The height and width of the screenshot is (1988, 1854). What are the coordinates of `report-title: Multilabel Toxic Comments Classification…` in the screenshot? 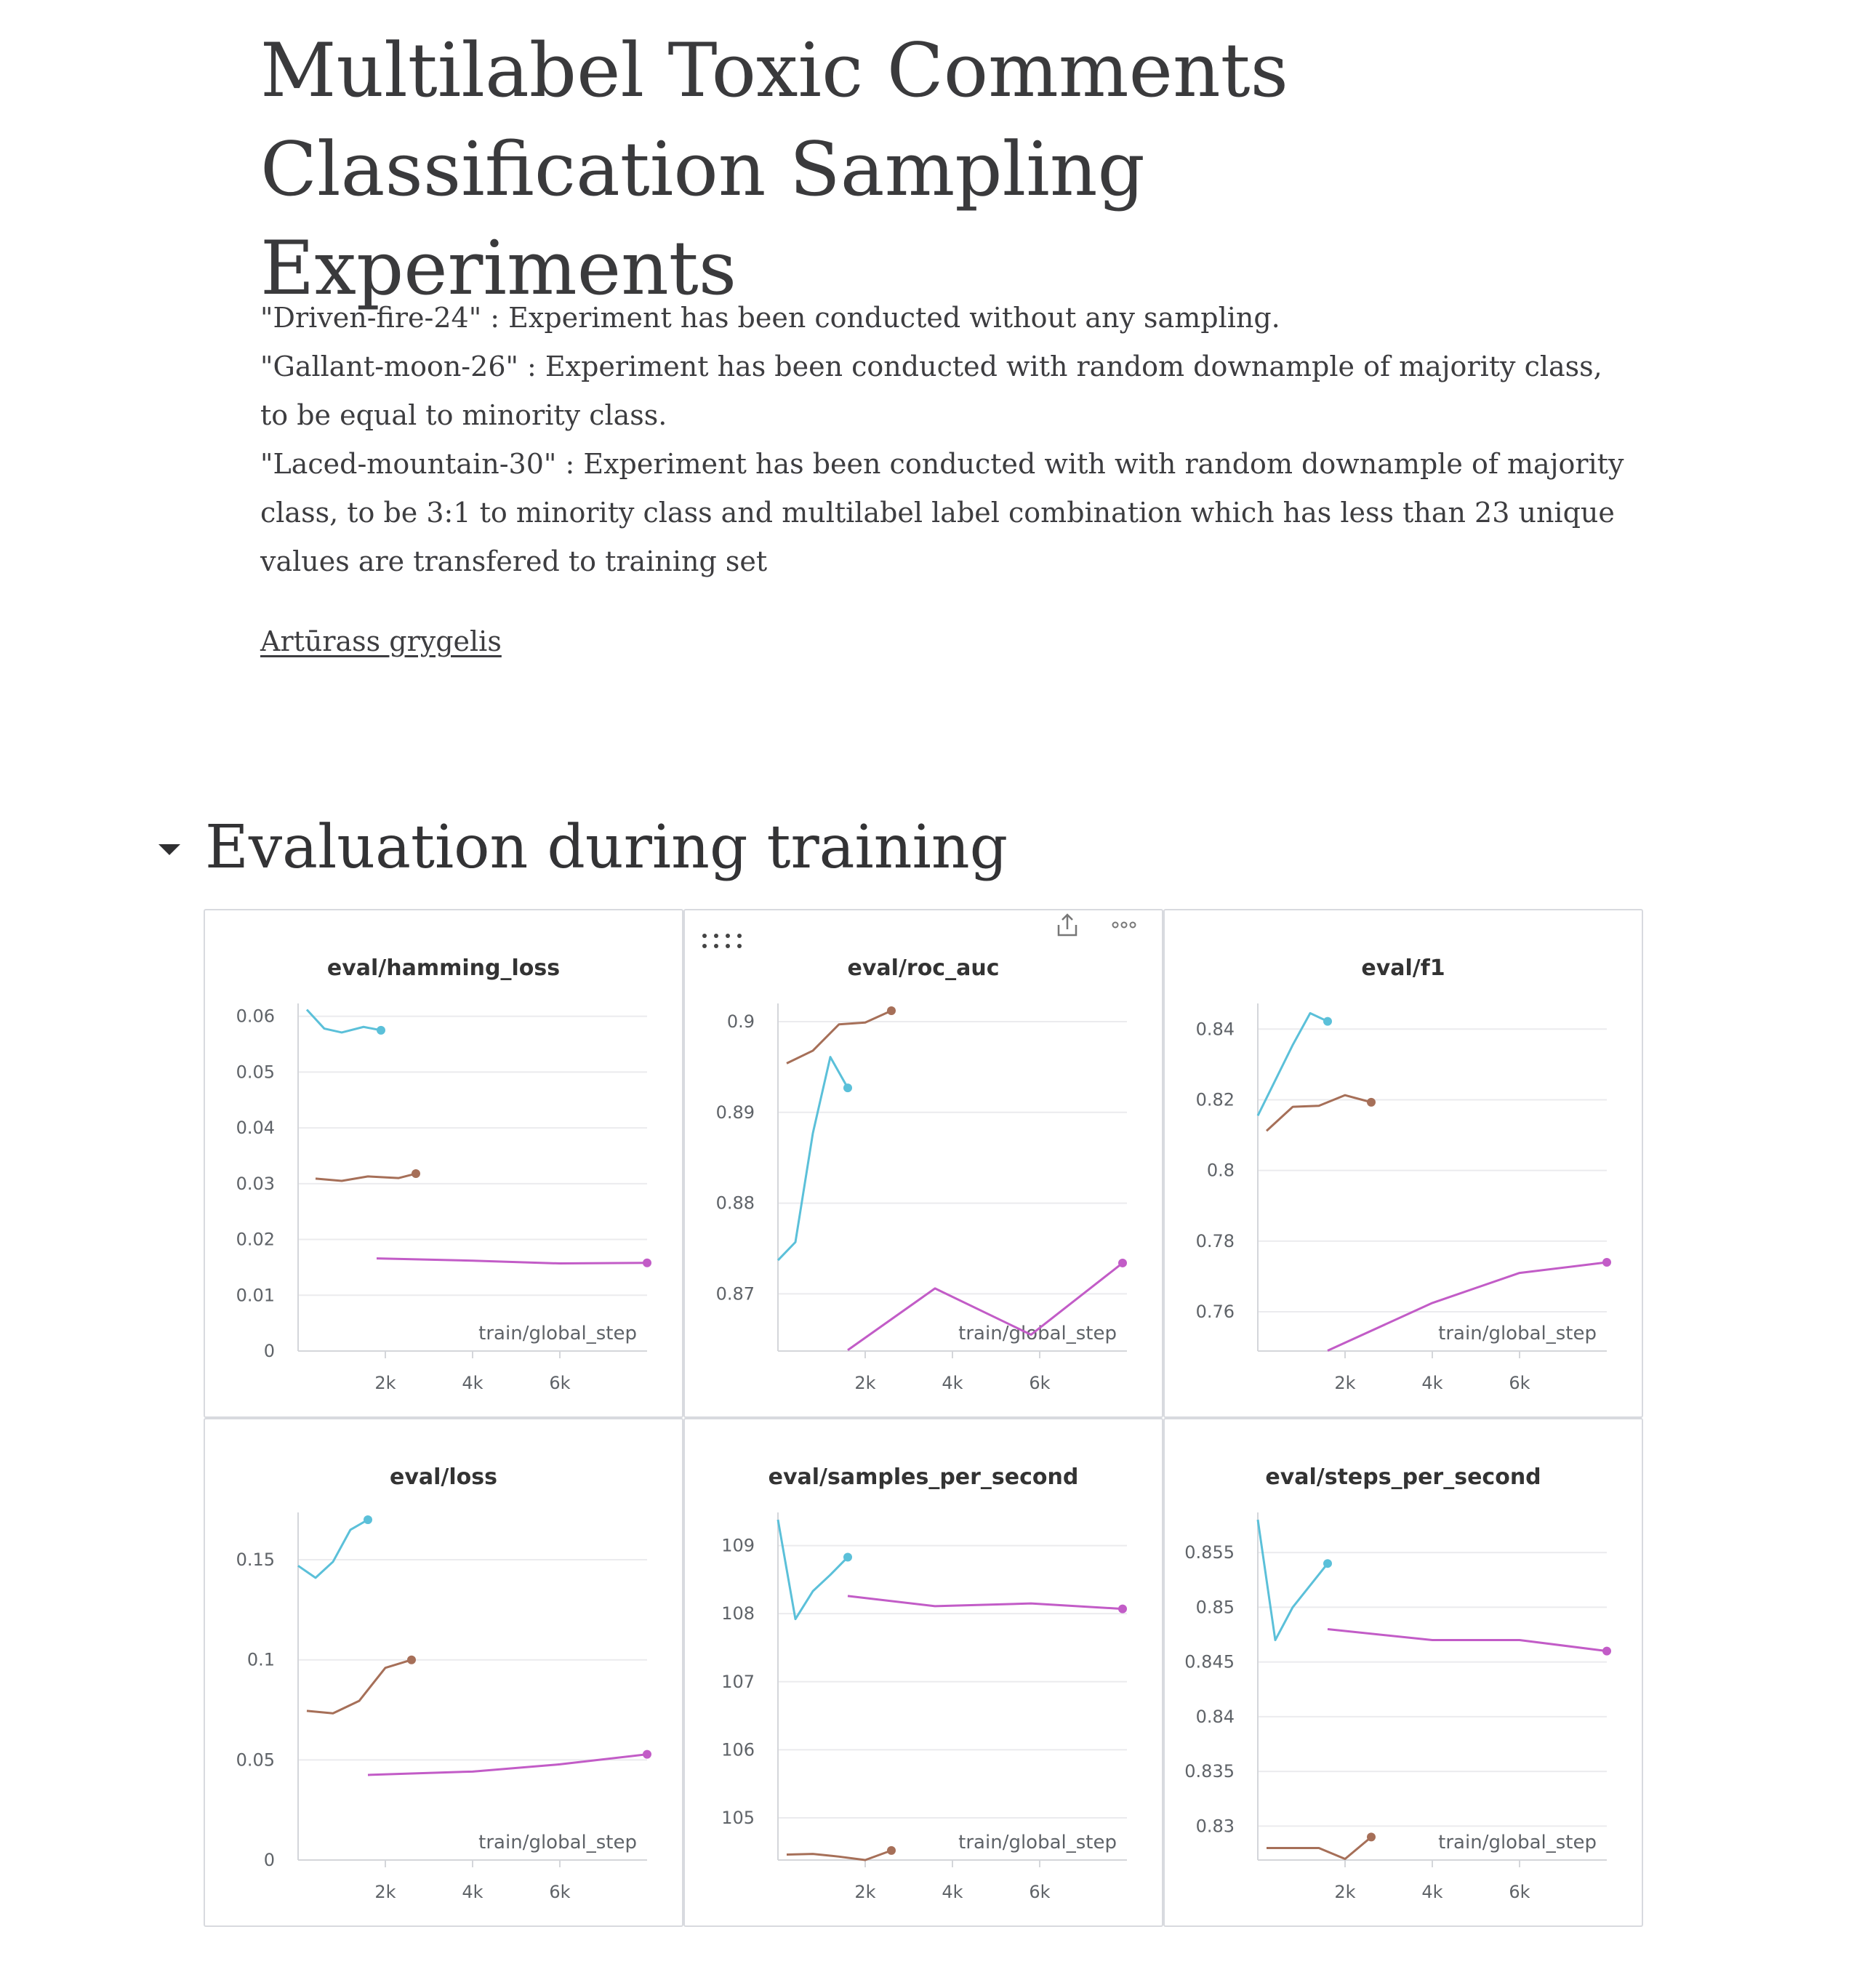 It's located at (951, 170).